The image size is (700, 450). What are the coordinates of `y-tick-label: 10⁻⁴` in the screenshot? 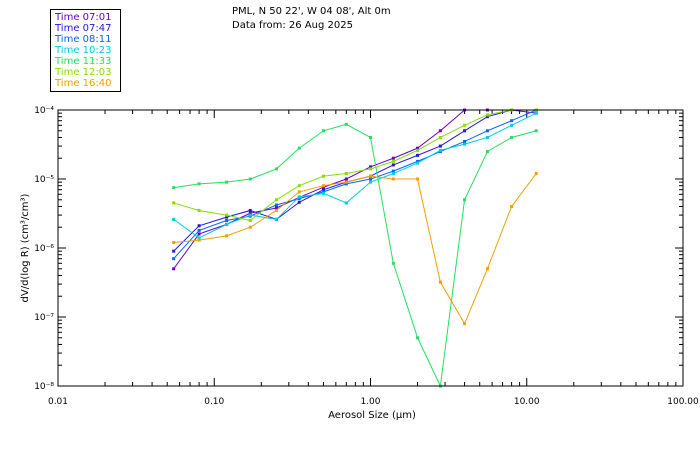 It's located at (44, 111).